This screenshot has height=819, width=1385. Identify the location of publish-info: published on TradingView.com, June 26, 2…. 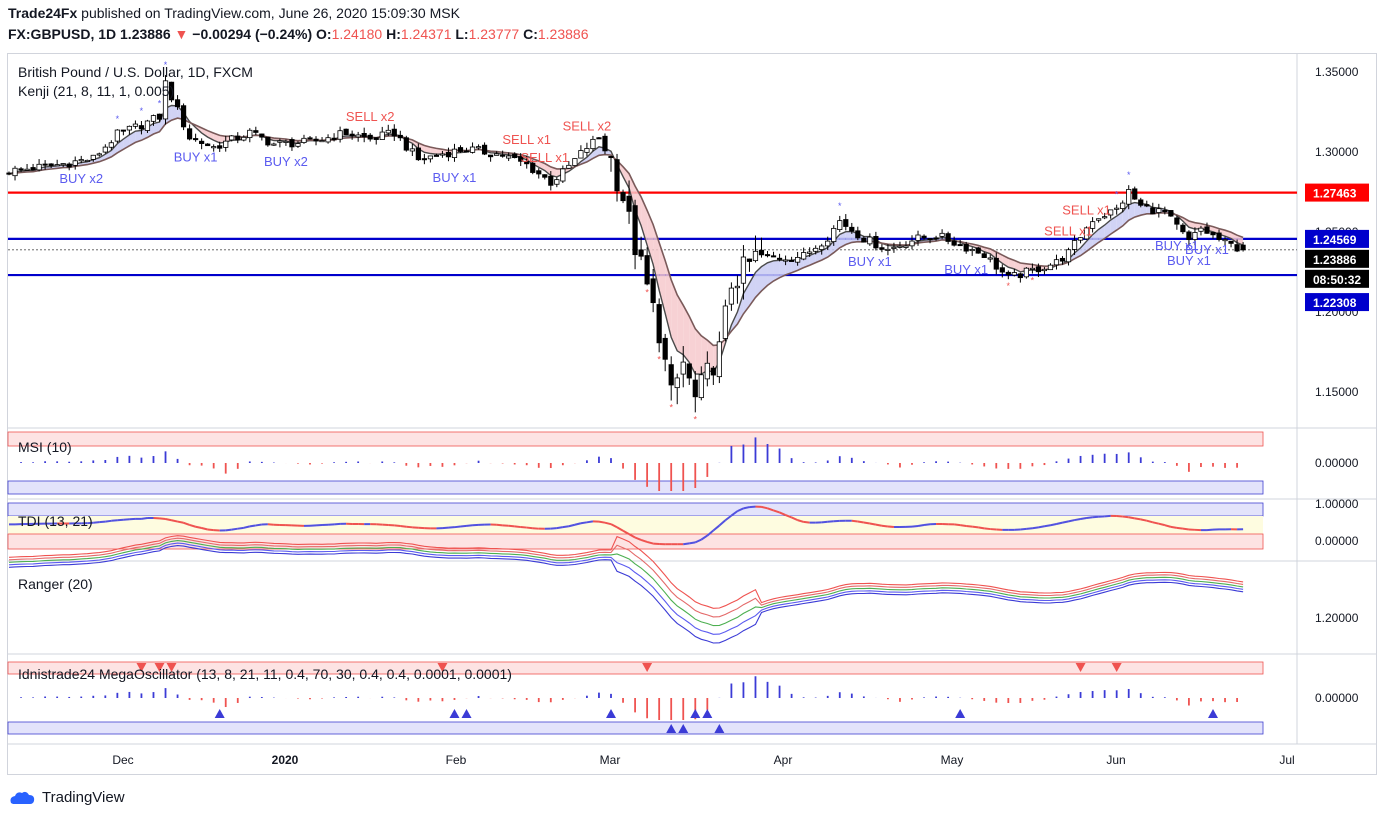
(268, 13).